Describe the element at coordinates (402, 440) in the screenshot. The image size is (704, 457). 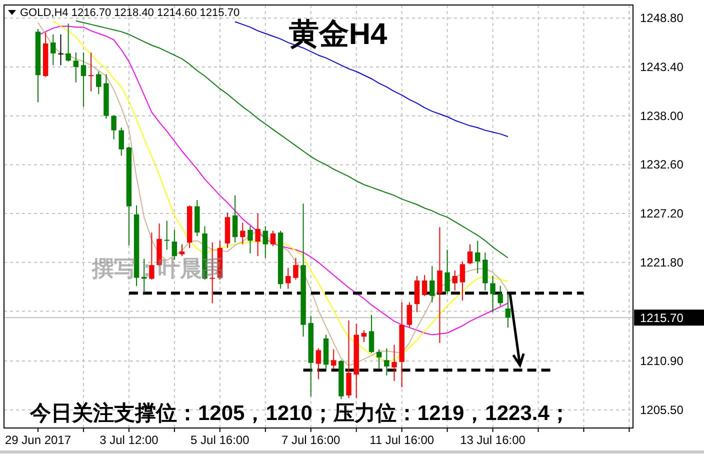
I see `x-tick-label: 11 Jul 16:00` at that location.